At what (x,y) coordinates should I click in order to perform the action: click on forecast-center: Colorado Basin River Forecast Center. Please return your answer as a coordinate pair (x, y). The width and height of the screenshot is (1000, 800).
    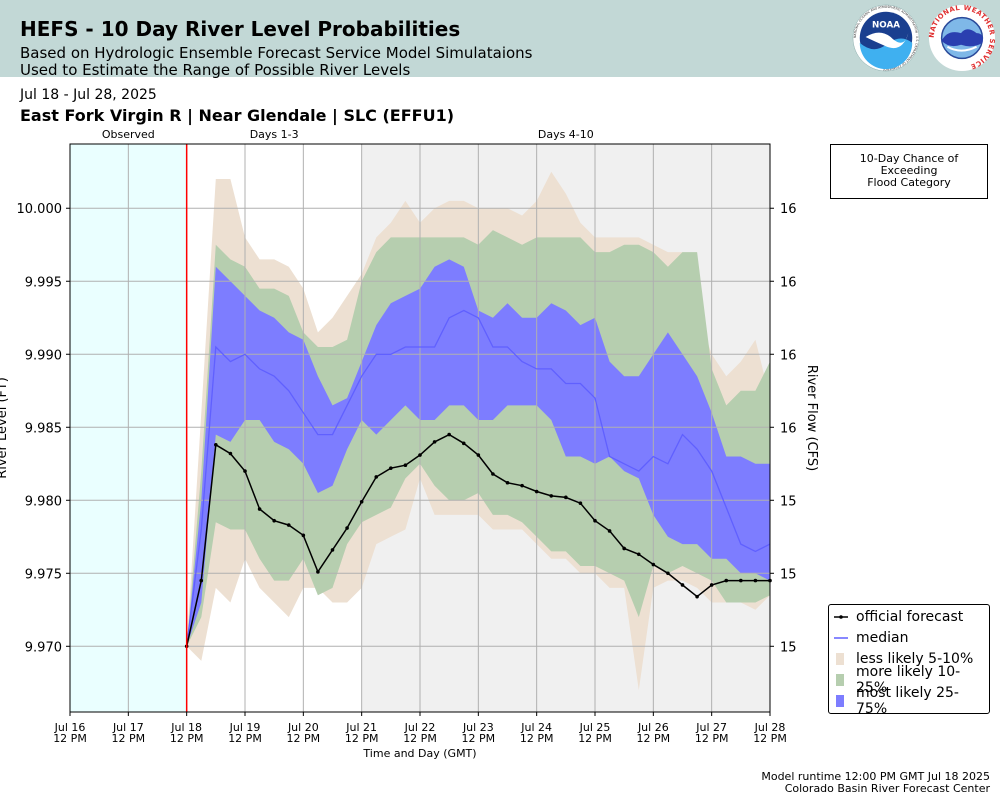
    Looking at the image, I should click on (887, 788).